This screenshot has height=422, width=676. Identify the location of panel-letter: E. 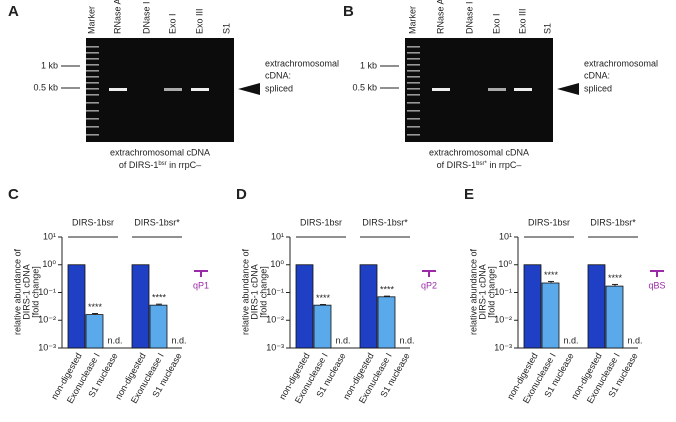
(469, 194).